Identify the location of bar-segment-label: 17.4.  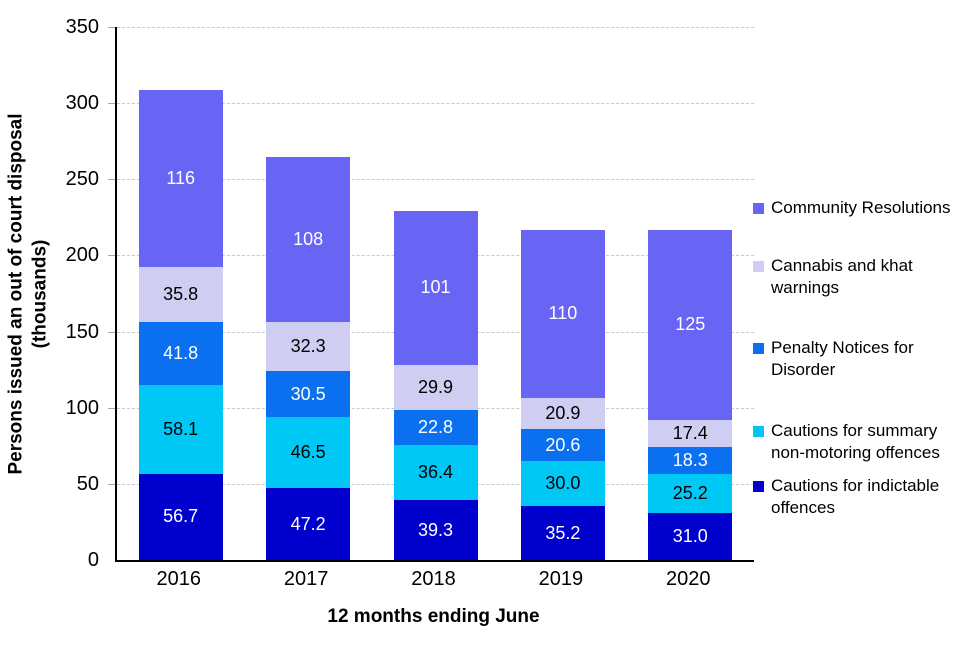
(690, 432).